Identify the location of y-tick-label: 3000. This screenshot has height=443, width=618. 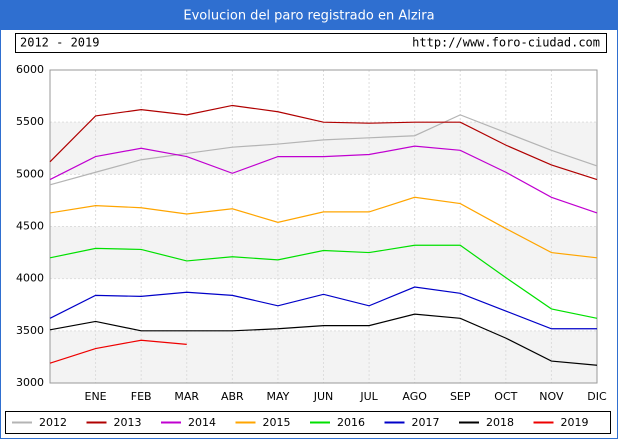
(30, 382).